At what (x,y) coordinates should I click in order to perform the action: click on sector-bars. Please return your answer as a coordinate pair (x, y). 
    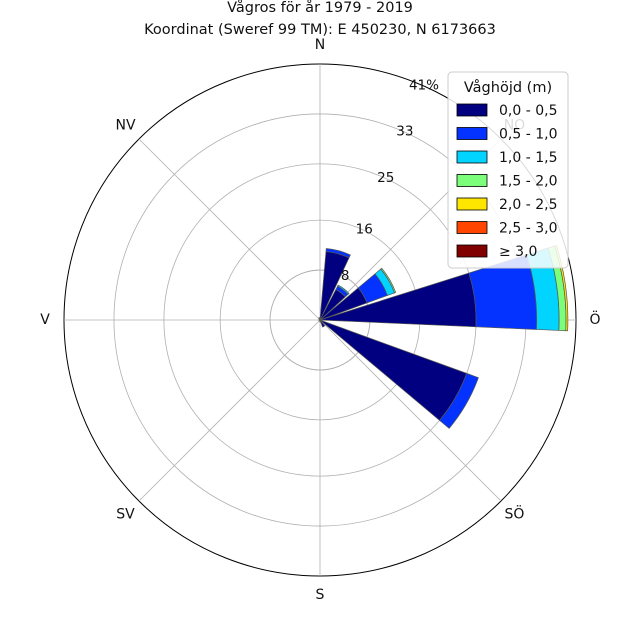
    Looking at the image, I should click on (443, 337).